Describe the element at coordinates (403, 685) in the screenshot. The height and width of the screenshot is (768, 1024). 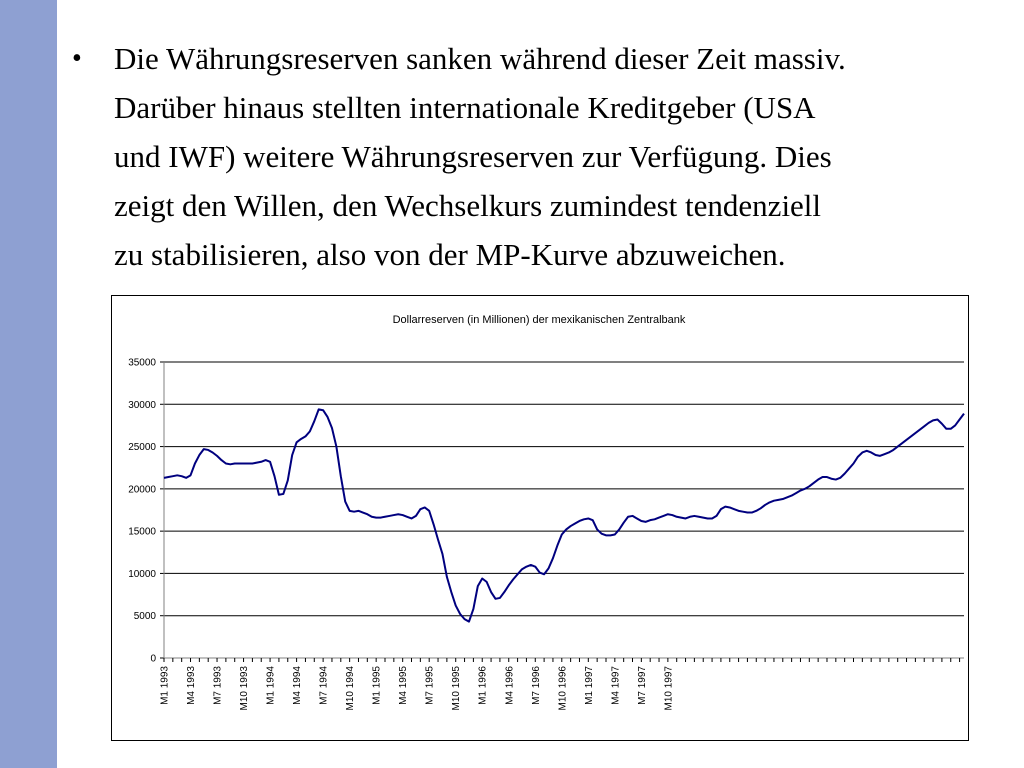
I see `x-tick-label: M4 1995` at that location.